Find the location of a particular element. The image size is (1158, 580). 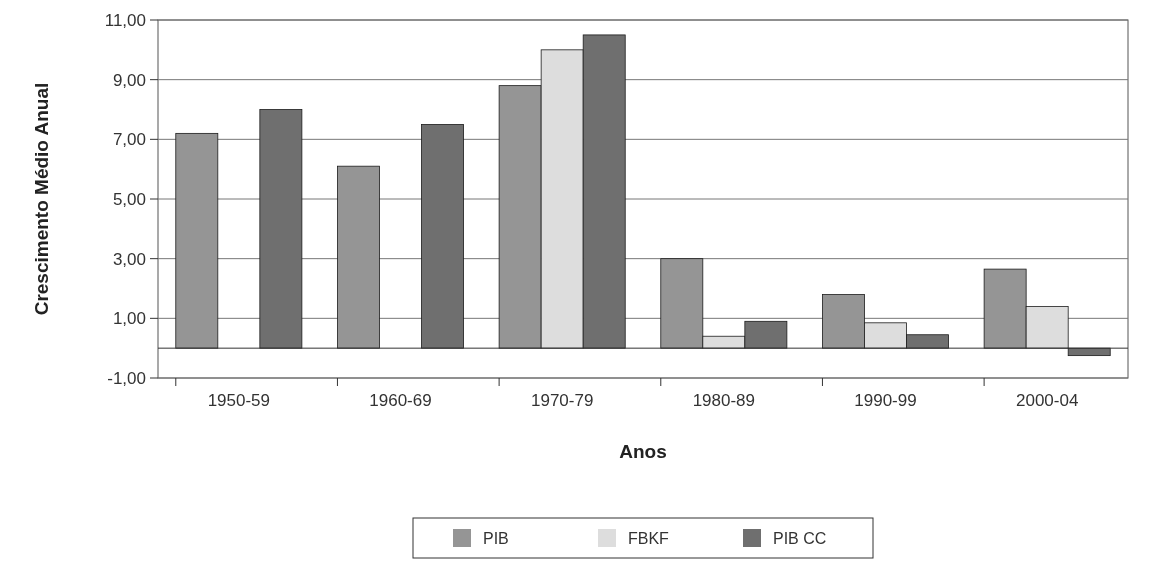

y-tick-label: 3,00 is located at coordinates (129, 259).